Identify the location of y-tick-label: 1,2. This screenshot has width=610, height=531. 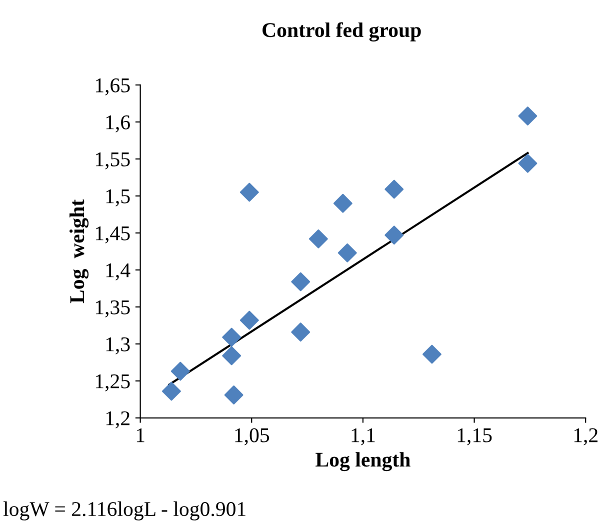
(118, 419).